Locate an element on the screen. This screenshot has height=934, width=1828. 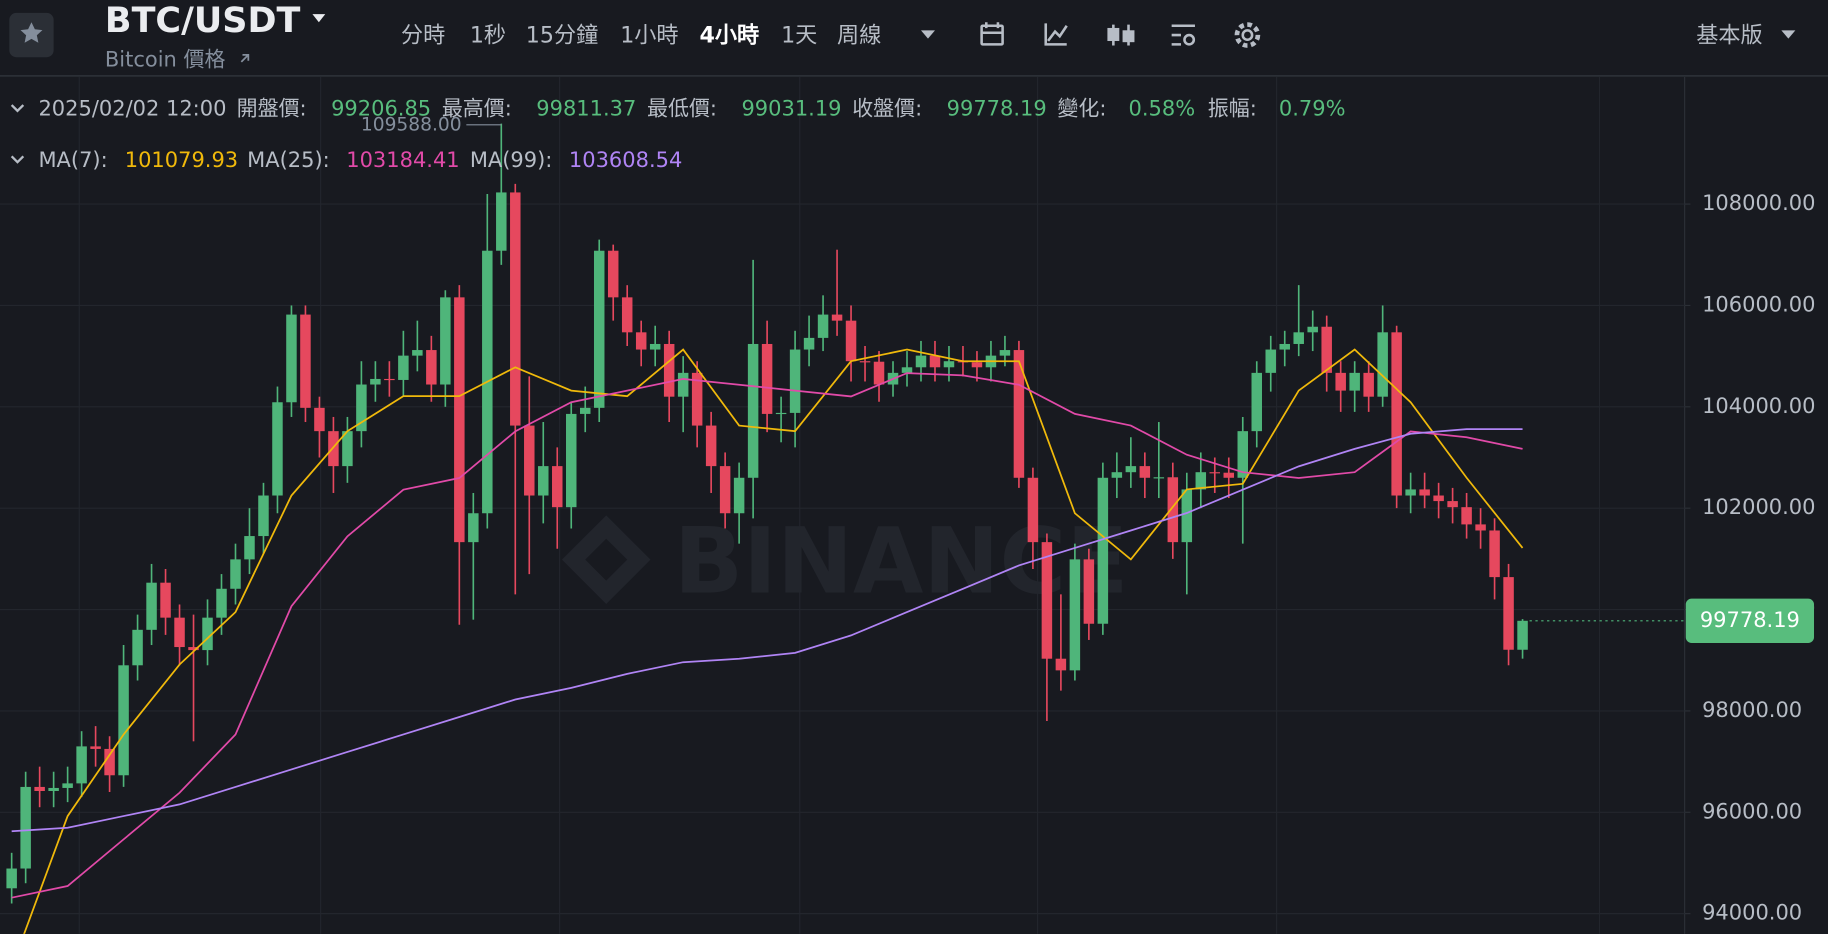
y-tick-label: 106000.00 is located at coordinates (1758, 304).